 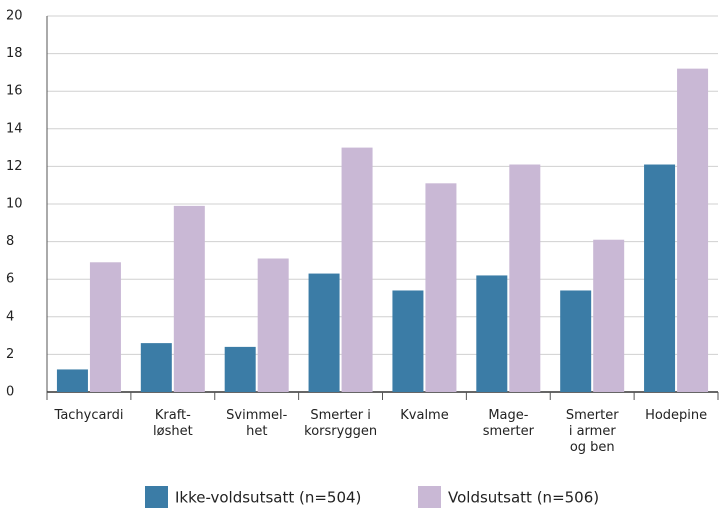 I want to click on y-tick-label: 18, so click(x=14, y=53).